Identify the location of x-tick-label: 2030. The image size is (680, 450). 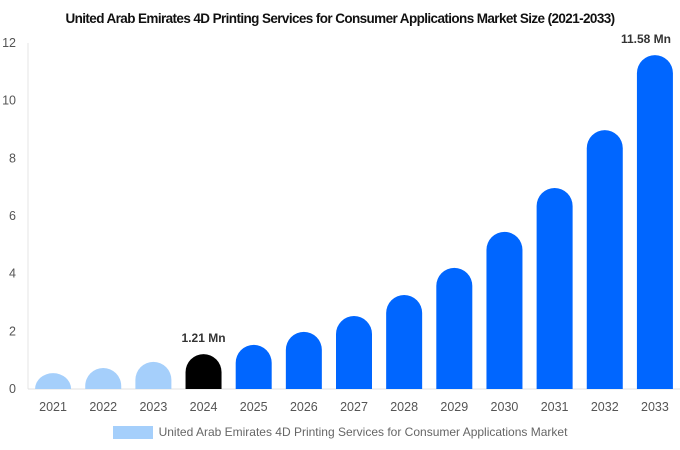
(505, 407).